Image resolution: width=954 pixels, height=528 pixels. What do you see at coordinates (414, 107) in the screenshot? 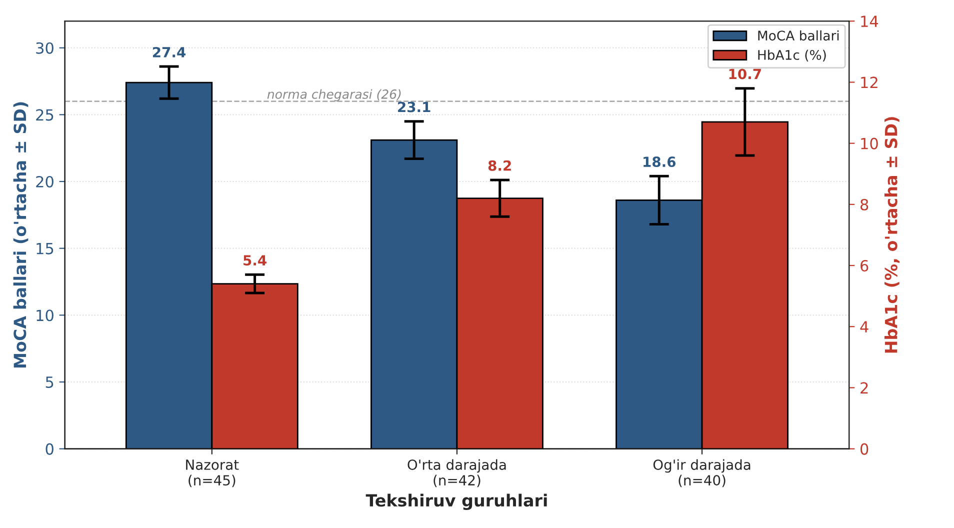
I see `data-label: 23.1` at bounding box center [414, 107].